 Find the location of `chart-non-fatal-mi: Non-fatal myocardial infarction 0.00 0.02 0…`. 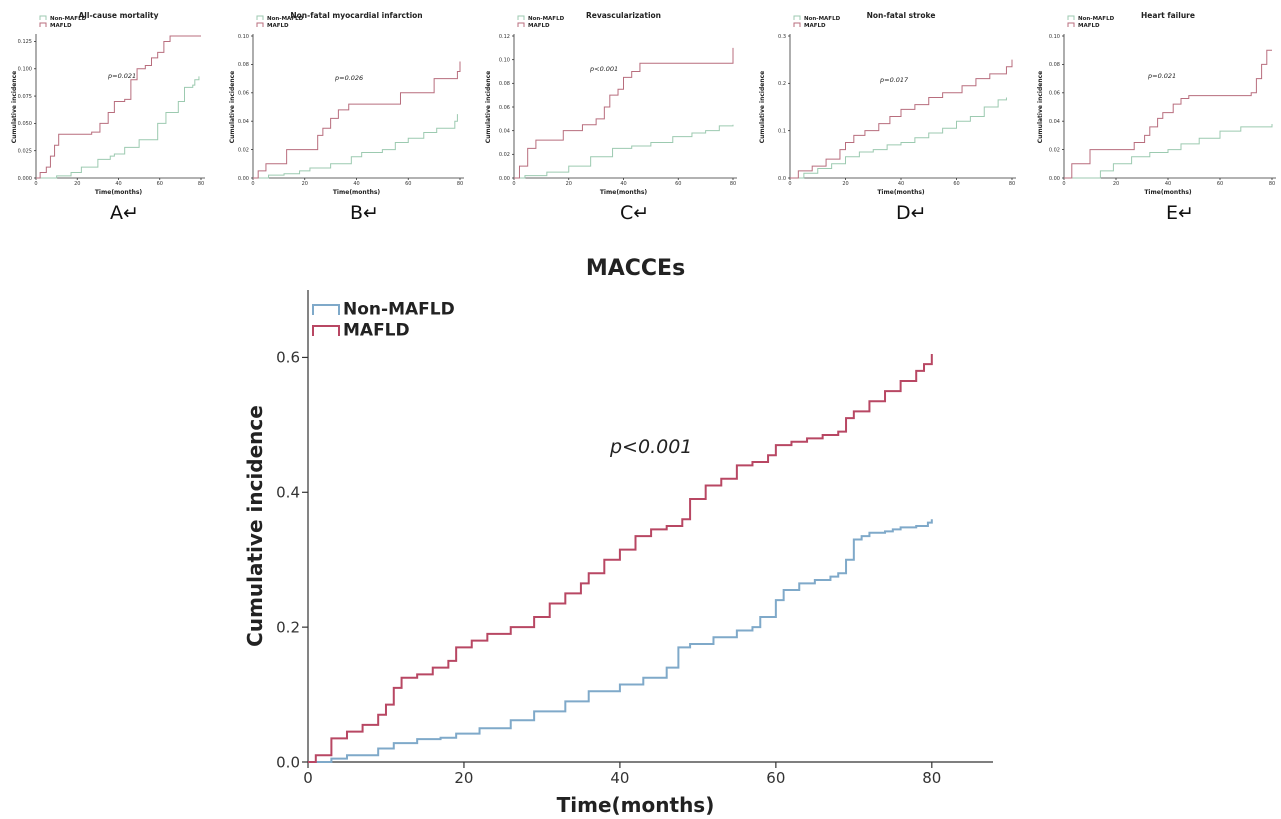

chart-non-fatal-mi: Non-fatal myocardial infarction 0.00 0.02 0… is located at coordinates (346, 103).